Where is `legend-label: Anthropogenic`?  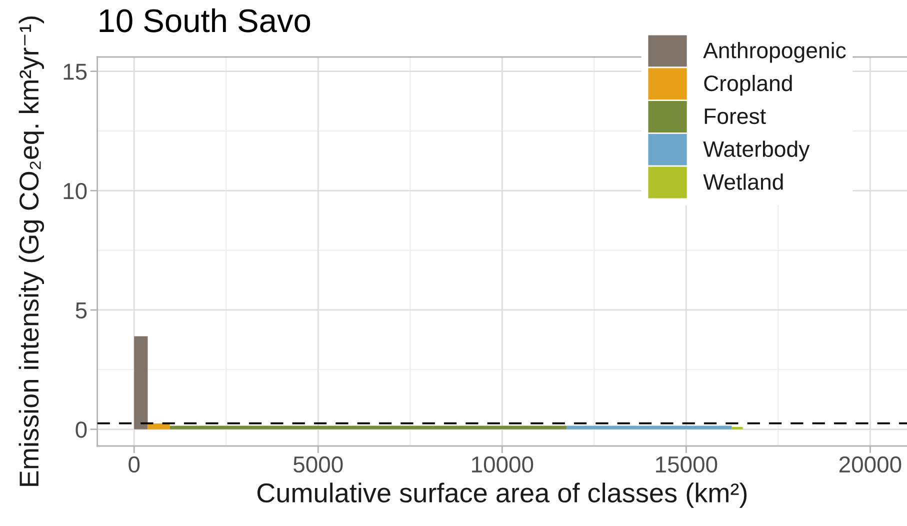 legend-label: Anthropogenic is located at coordinates (774, 52).